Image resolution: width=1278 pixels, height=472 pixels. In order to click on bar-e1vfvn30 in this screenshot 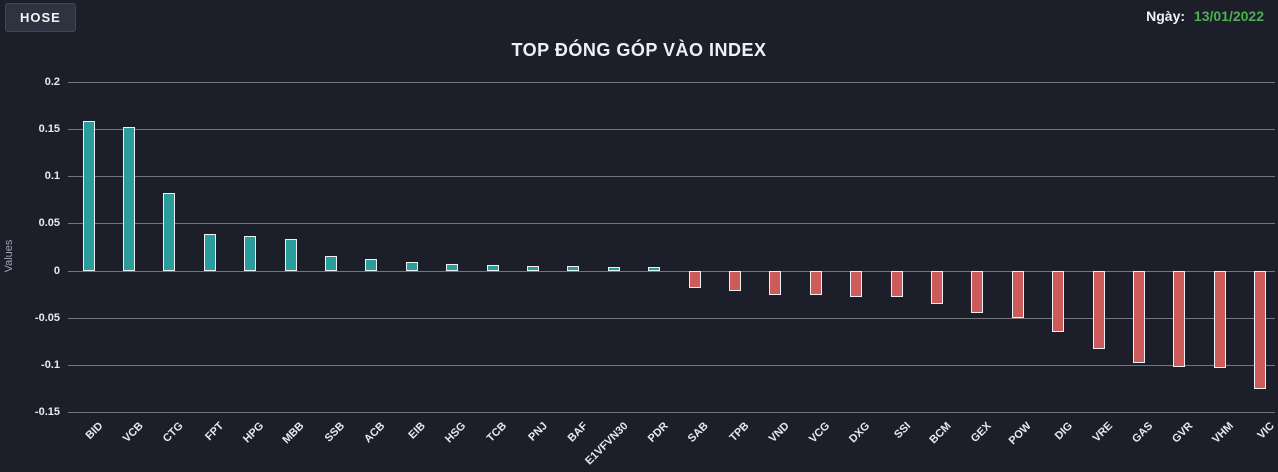, I will do `click(613, 268)`.